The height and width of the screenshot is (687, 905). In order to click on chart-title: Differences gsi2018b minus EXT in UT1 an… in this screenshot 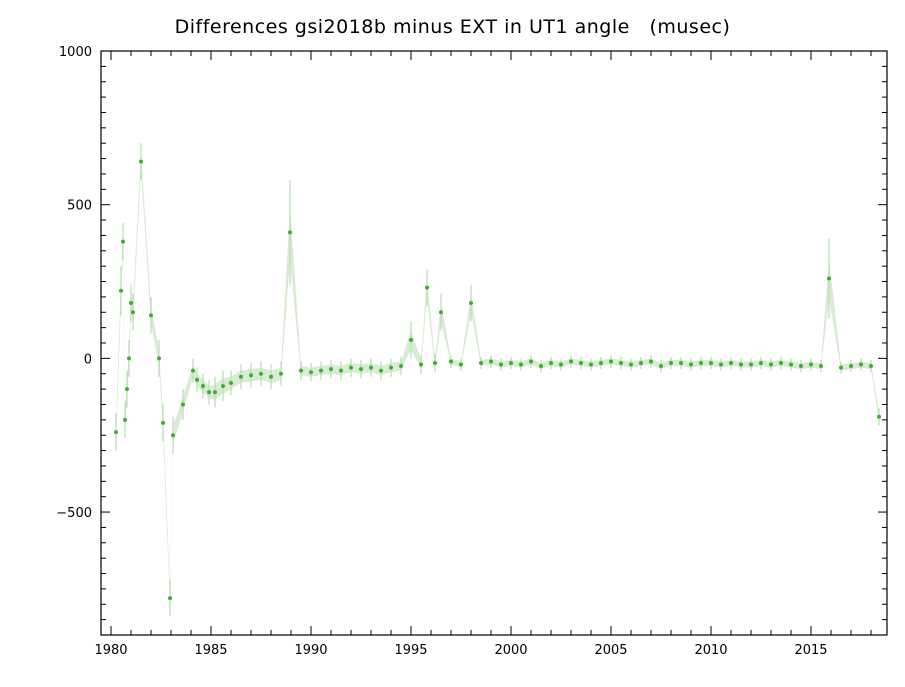, I will do `click(452, 27)`.